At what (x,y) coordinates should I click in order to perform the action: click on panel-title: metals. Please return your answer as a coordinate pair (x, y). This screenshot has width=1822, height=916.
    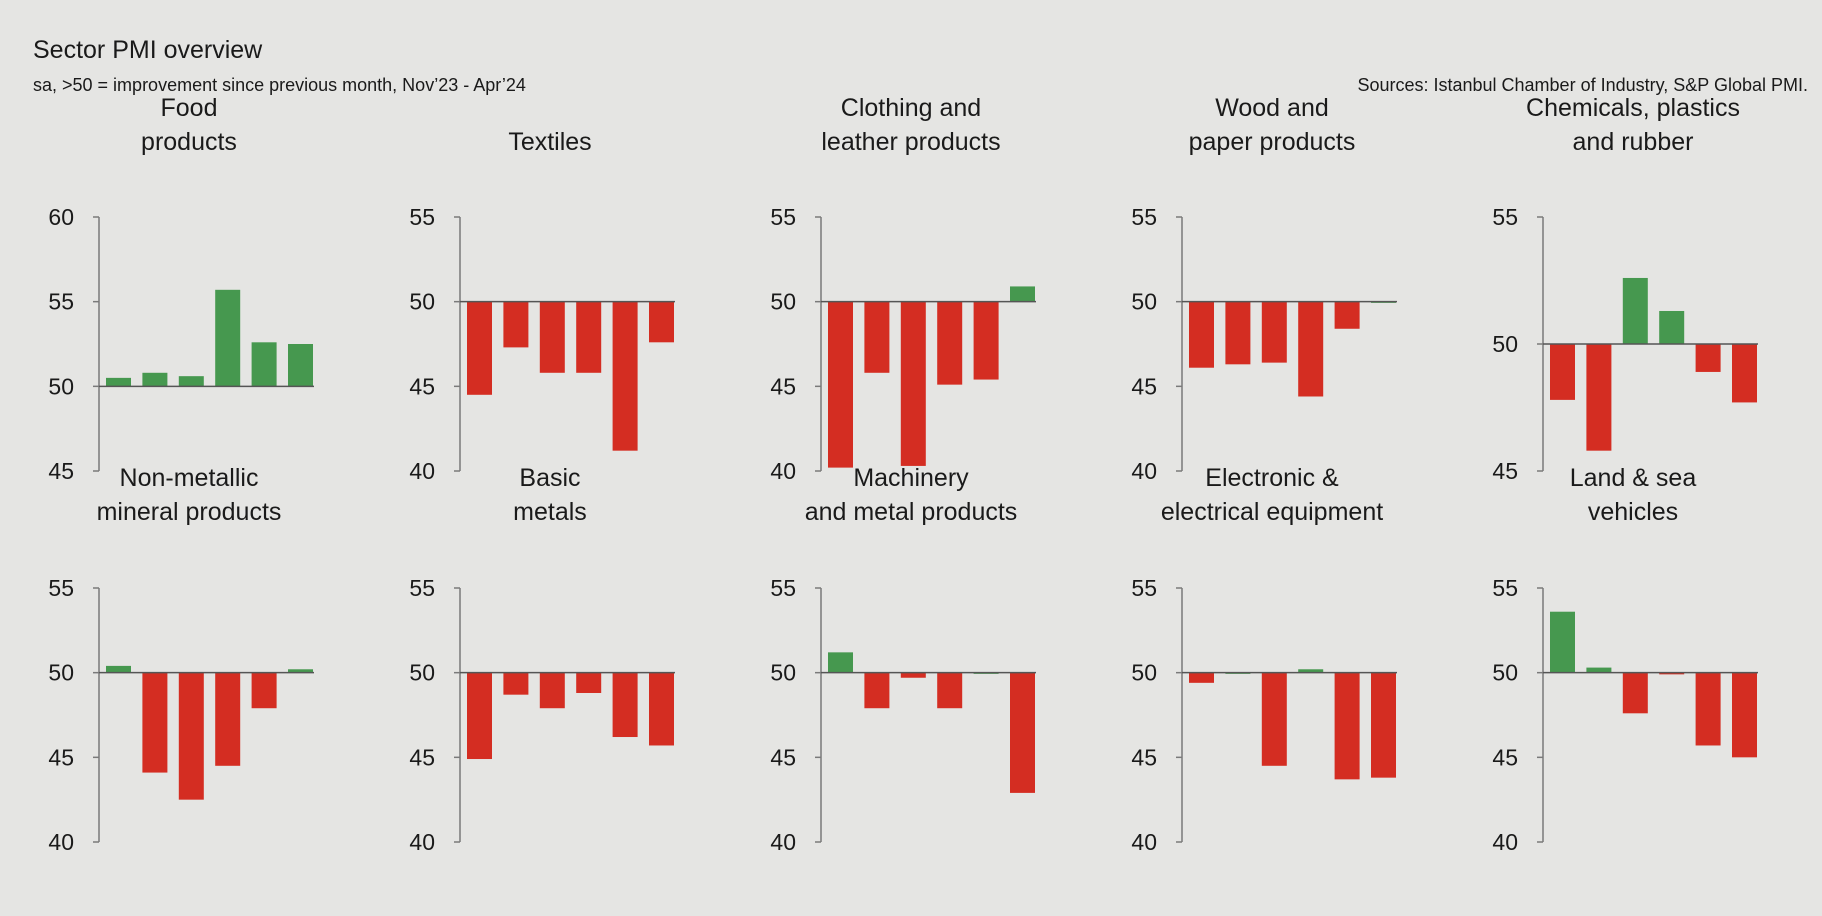
    Looking at the image, I should click on (550, 512).